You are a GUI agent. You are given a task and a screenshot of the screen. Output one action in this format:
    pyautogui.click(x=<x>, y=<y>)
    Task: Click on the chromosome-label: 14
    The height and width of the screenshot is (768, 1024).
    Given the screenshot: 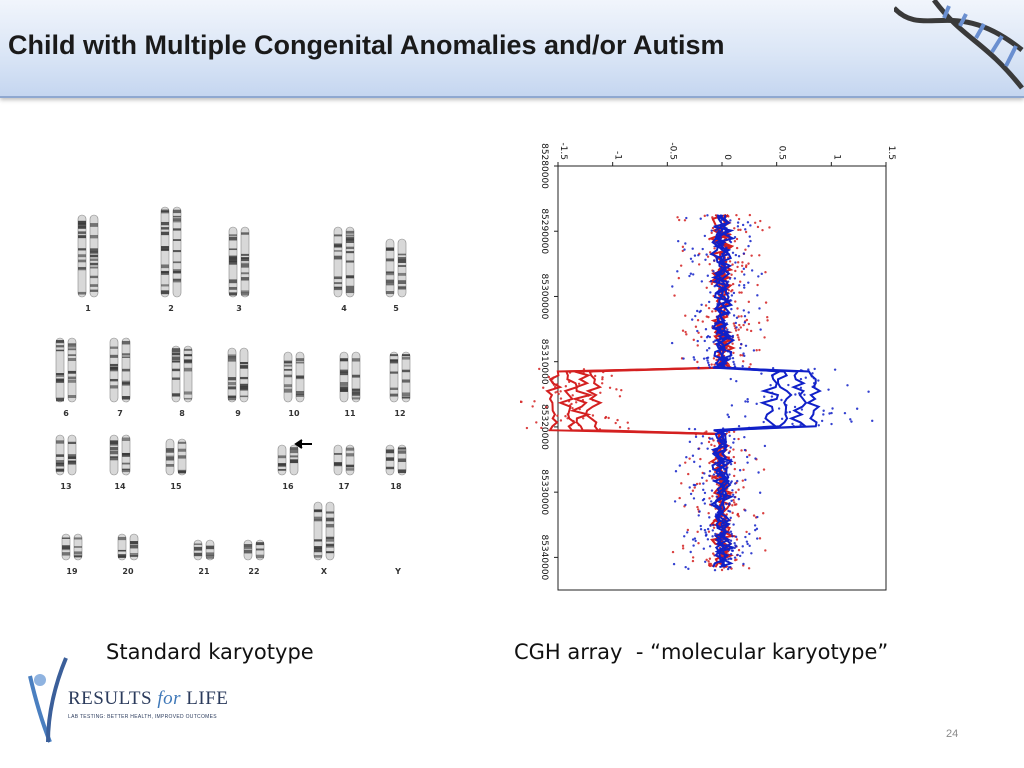 What is the action you would take?
    pyautogui.click(x=120, y=486)
    